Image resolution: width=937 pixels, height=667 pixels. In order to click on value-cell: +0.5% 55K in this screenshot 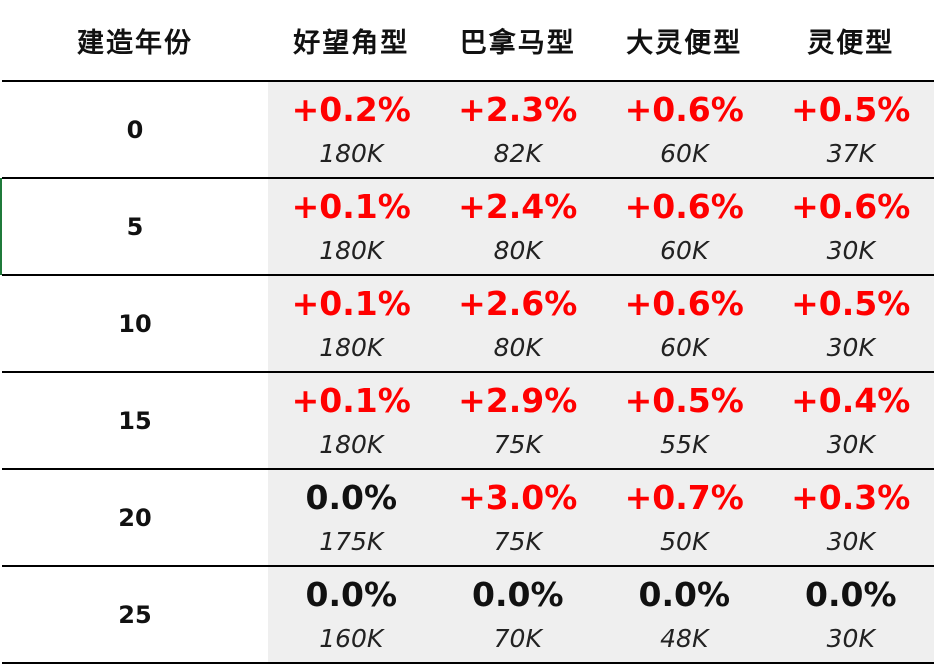, I will do `click(684, 421)`.